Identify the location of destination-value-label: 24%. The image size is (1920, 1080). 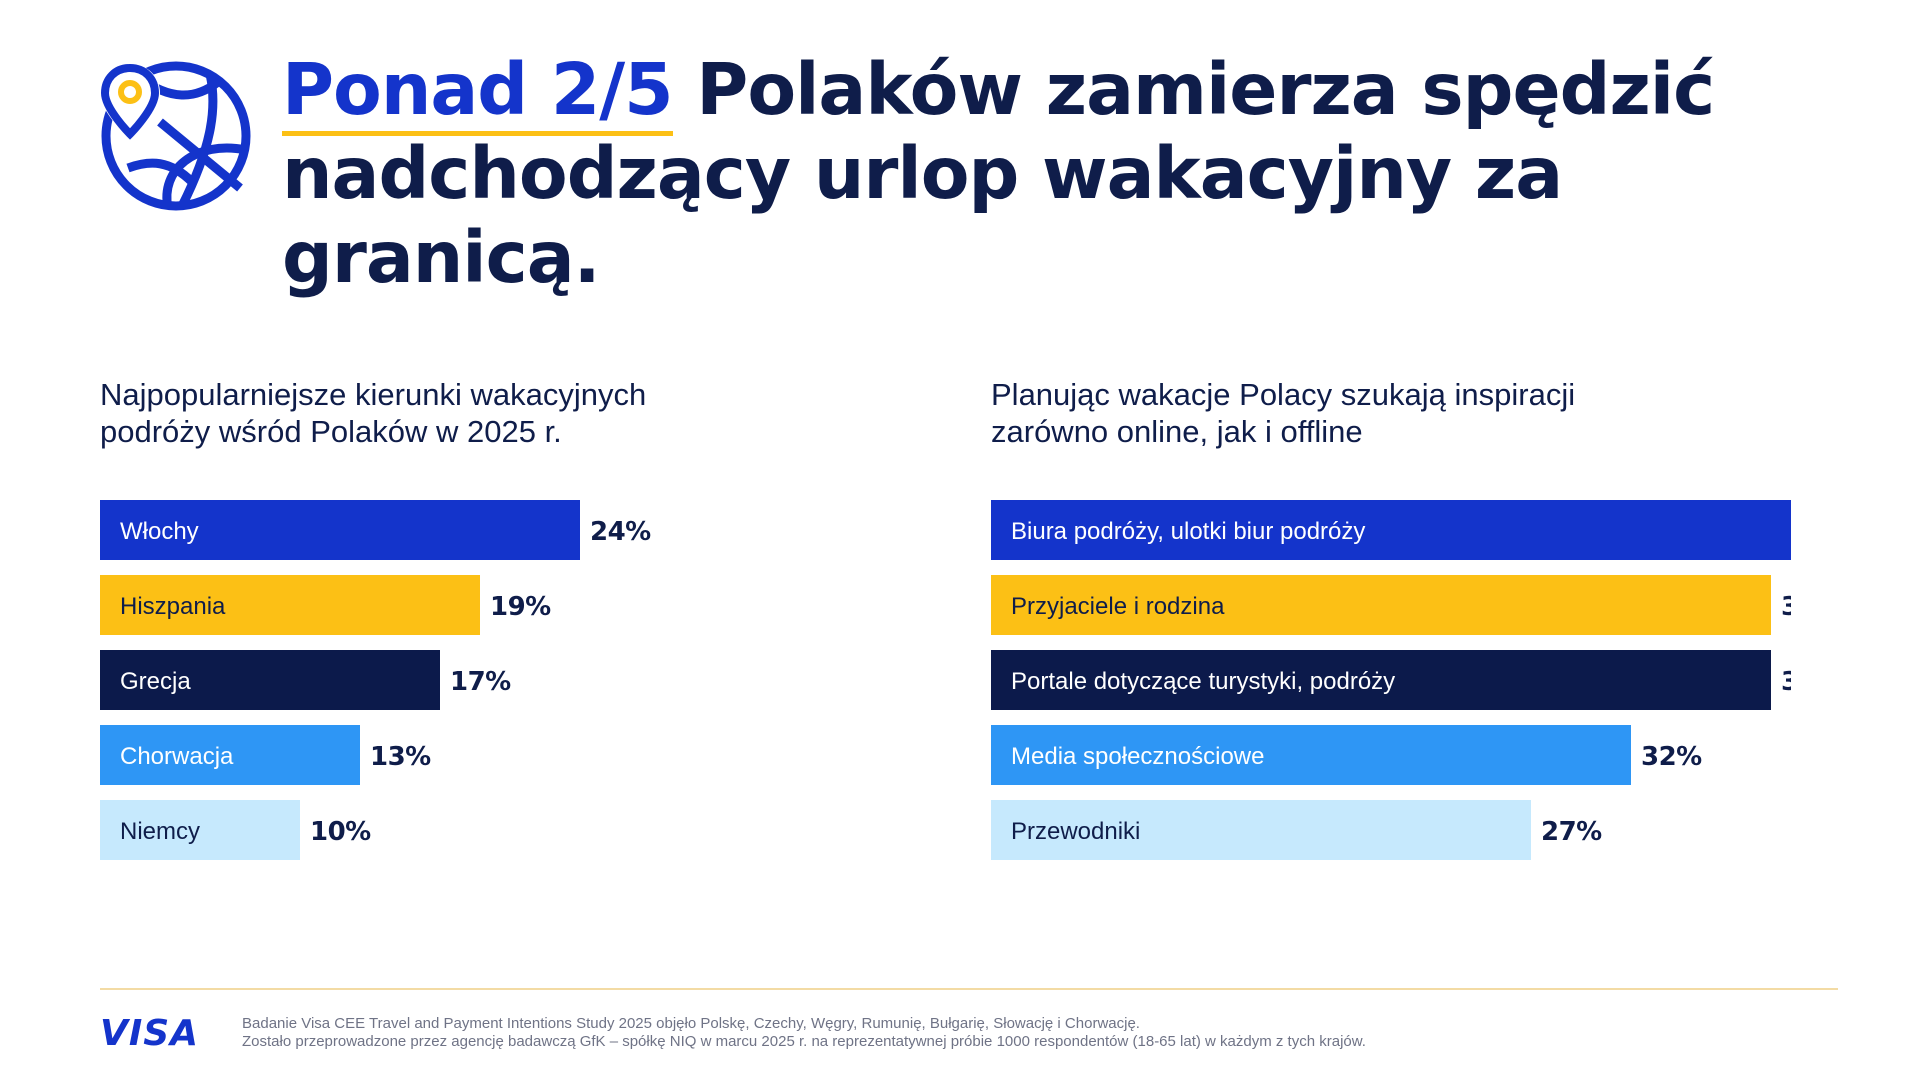
(620, 532).